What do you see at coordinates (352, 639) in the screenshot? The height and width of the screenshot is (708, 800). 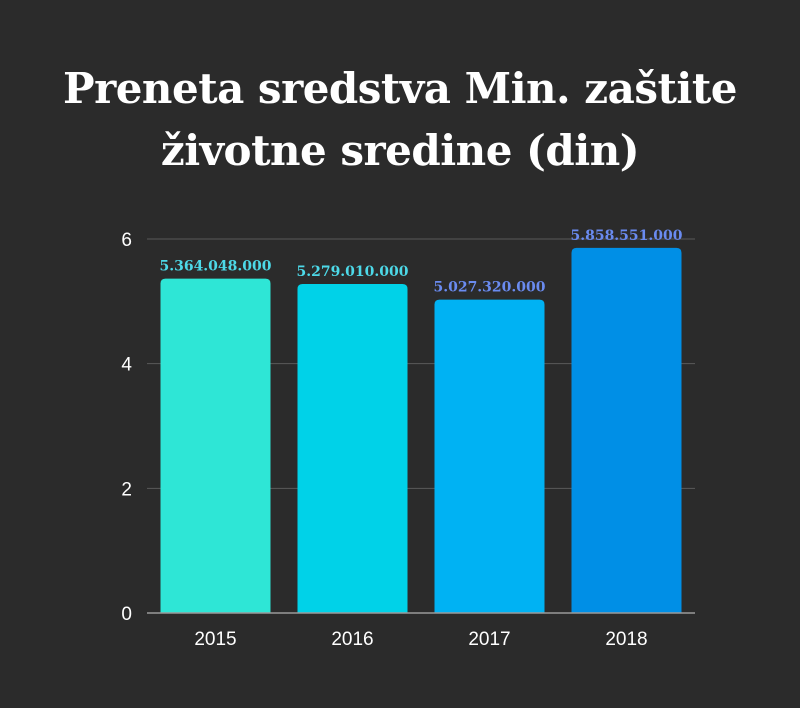 I see `x-tick-label: 2016` at bounding box center [352, 639].